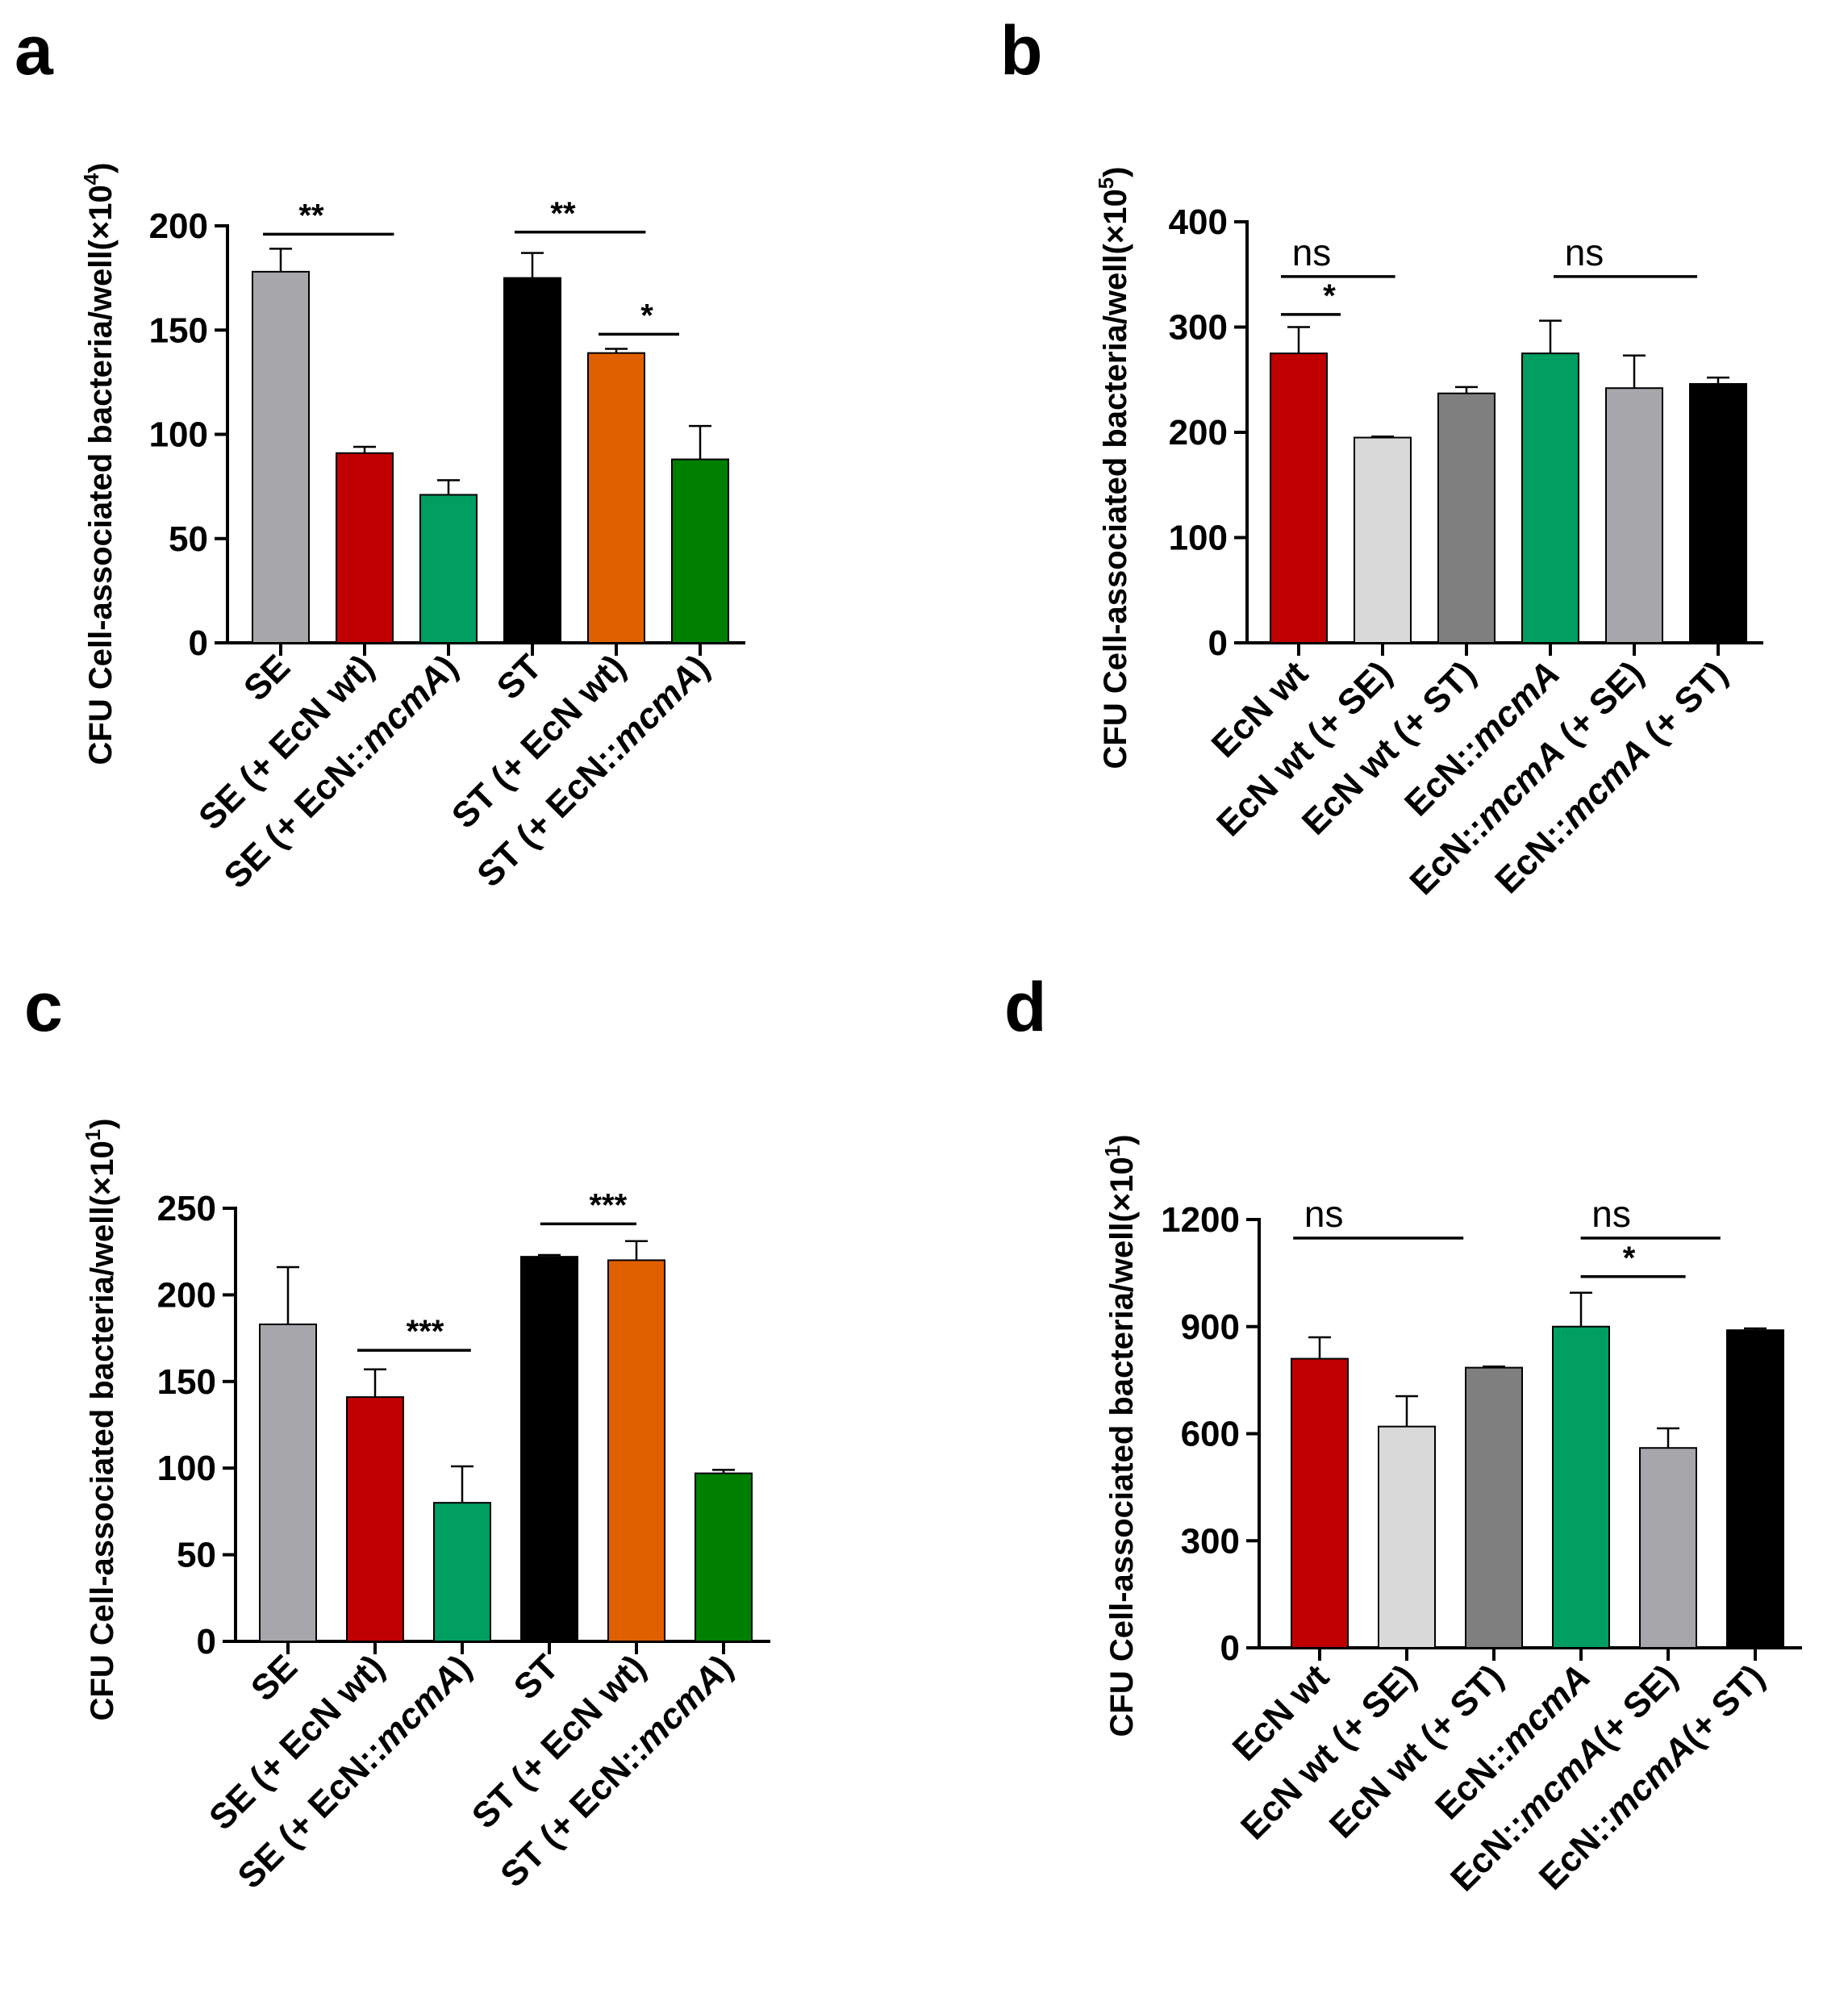 Image resolution: width=1848 pixels, height=1989 pixels. What do you see at coordinates (1200, 1220) in the screenshot?
I see `y-tick-label: 1200` at bounding box center [1200, 1220].